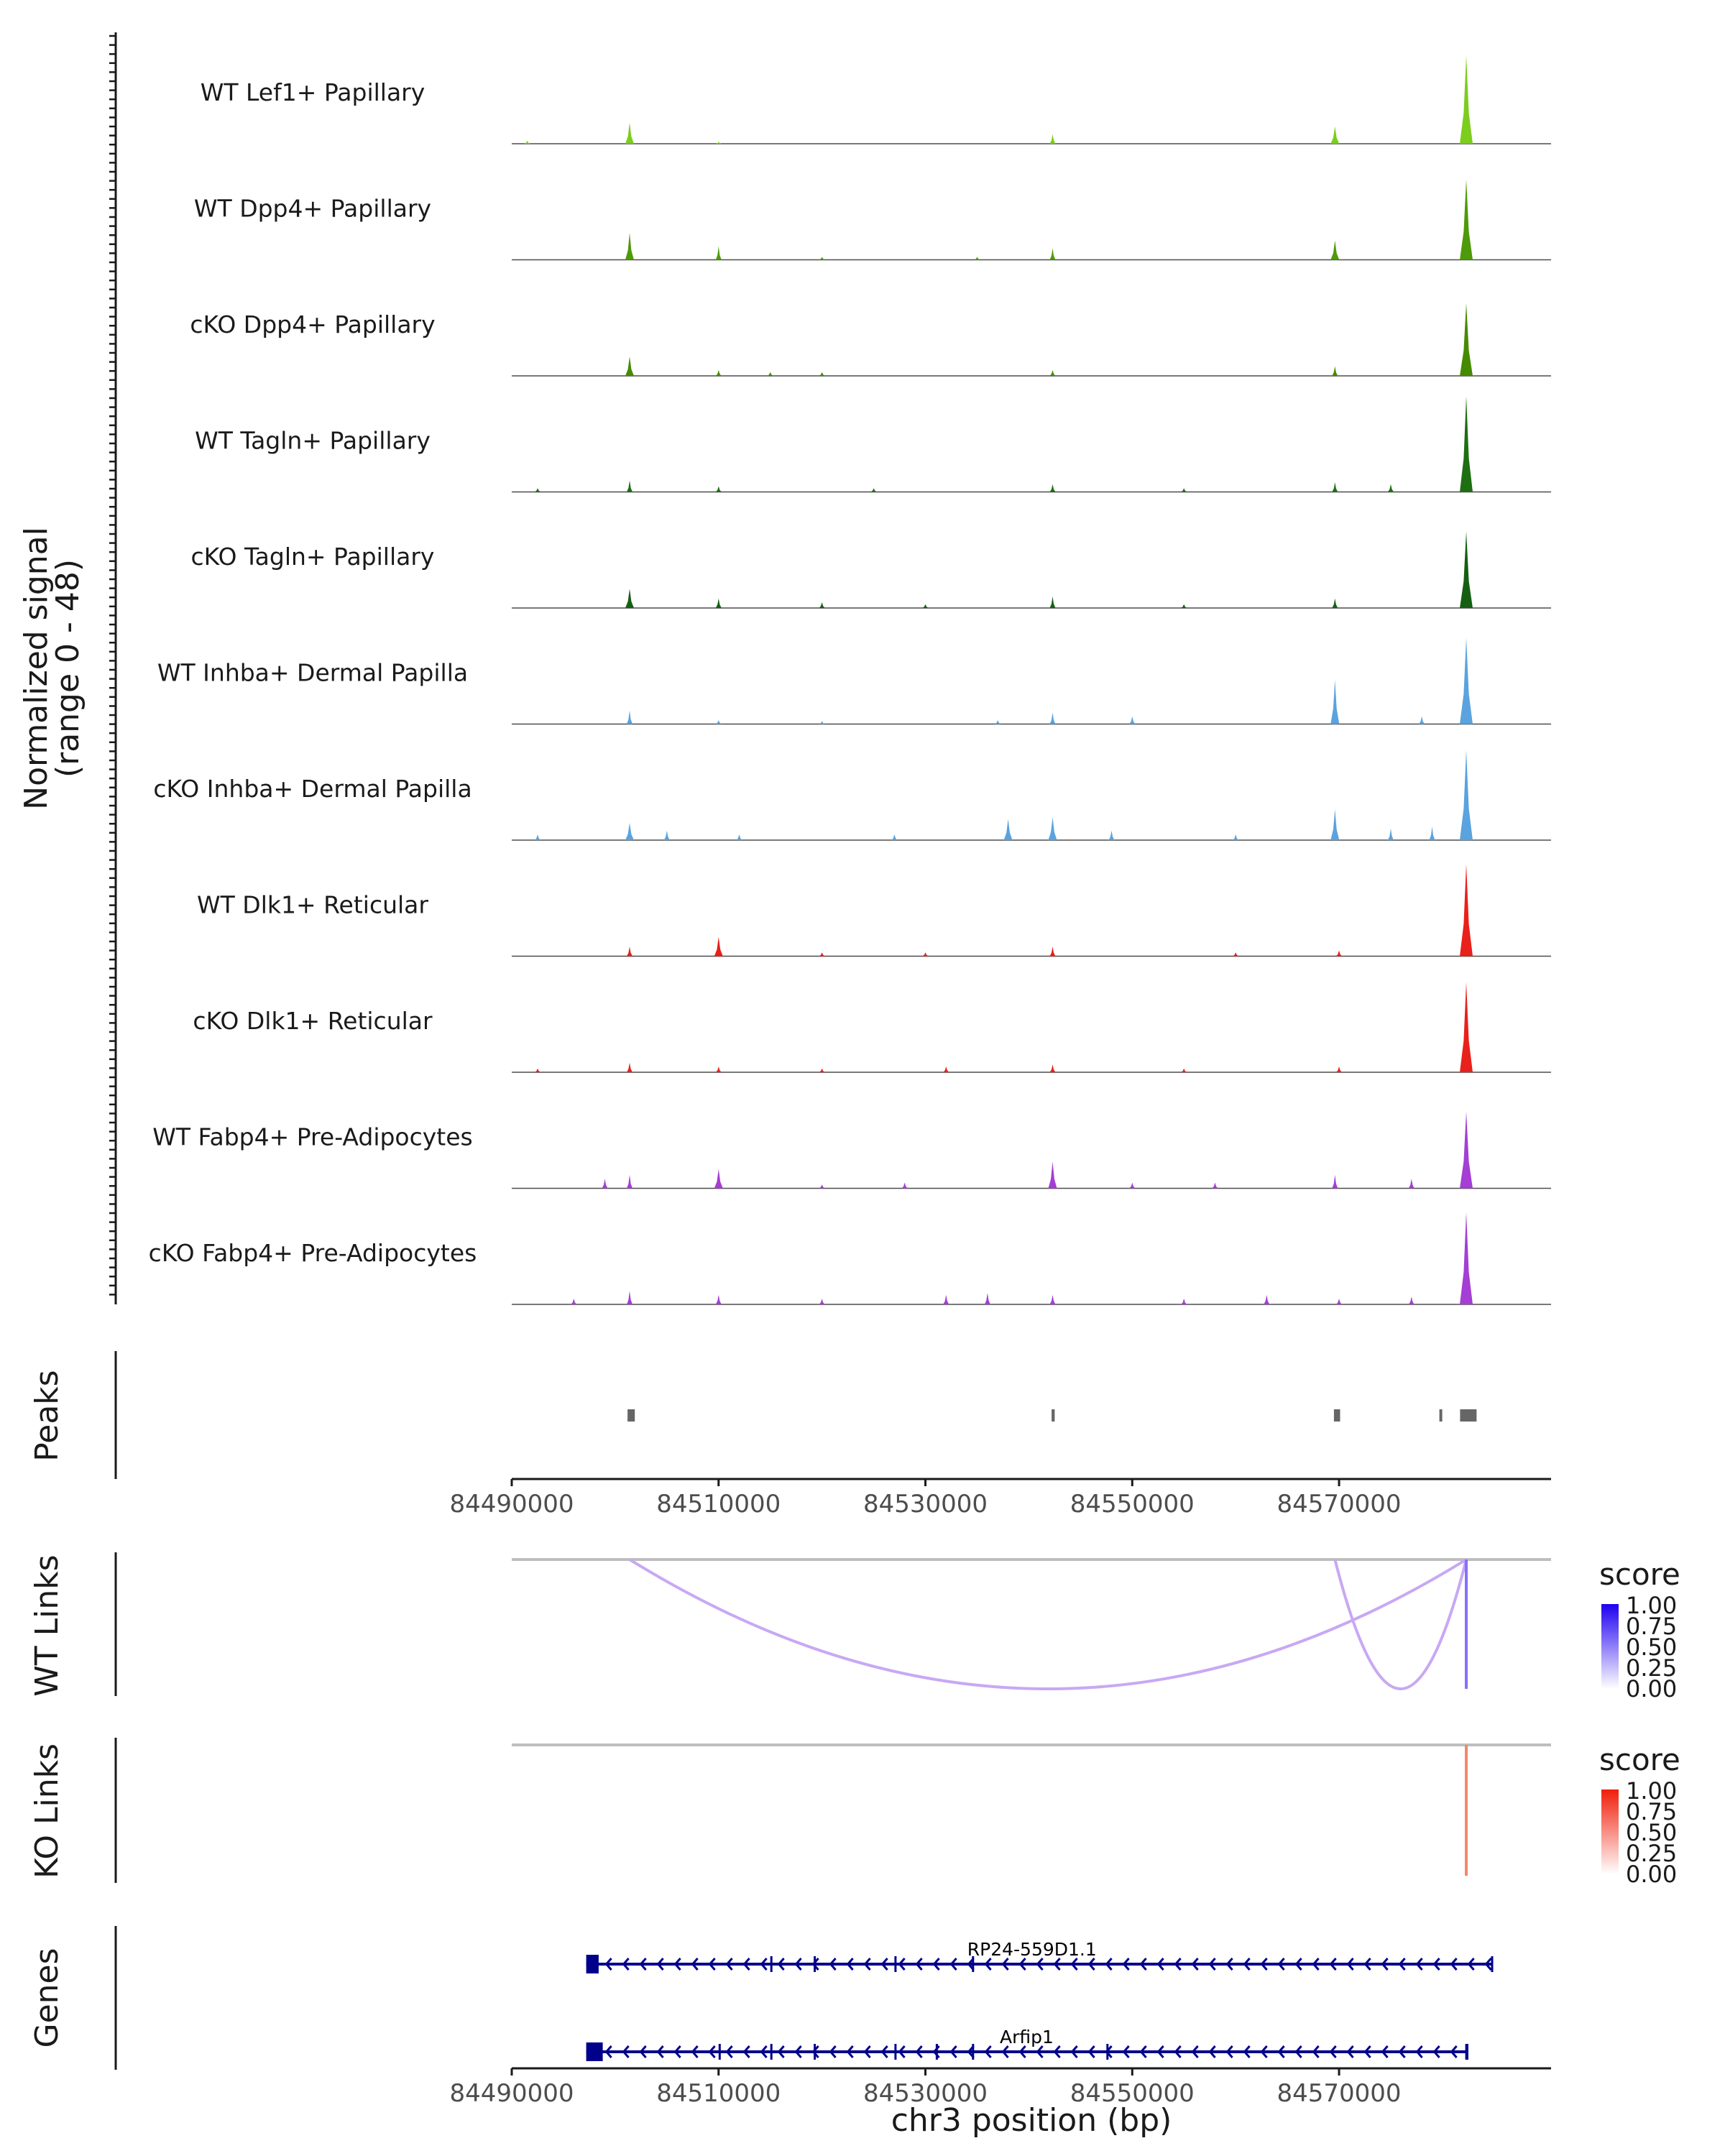  I want to click on left-axes, so click(113, 1051).